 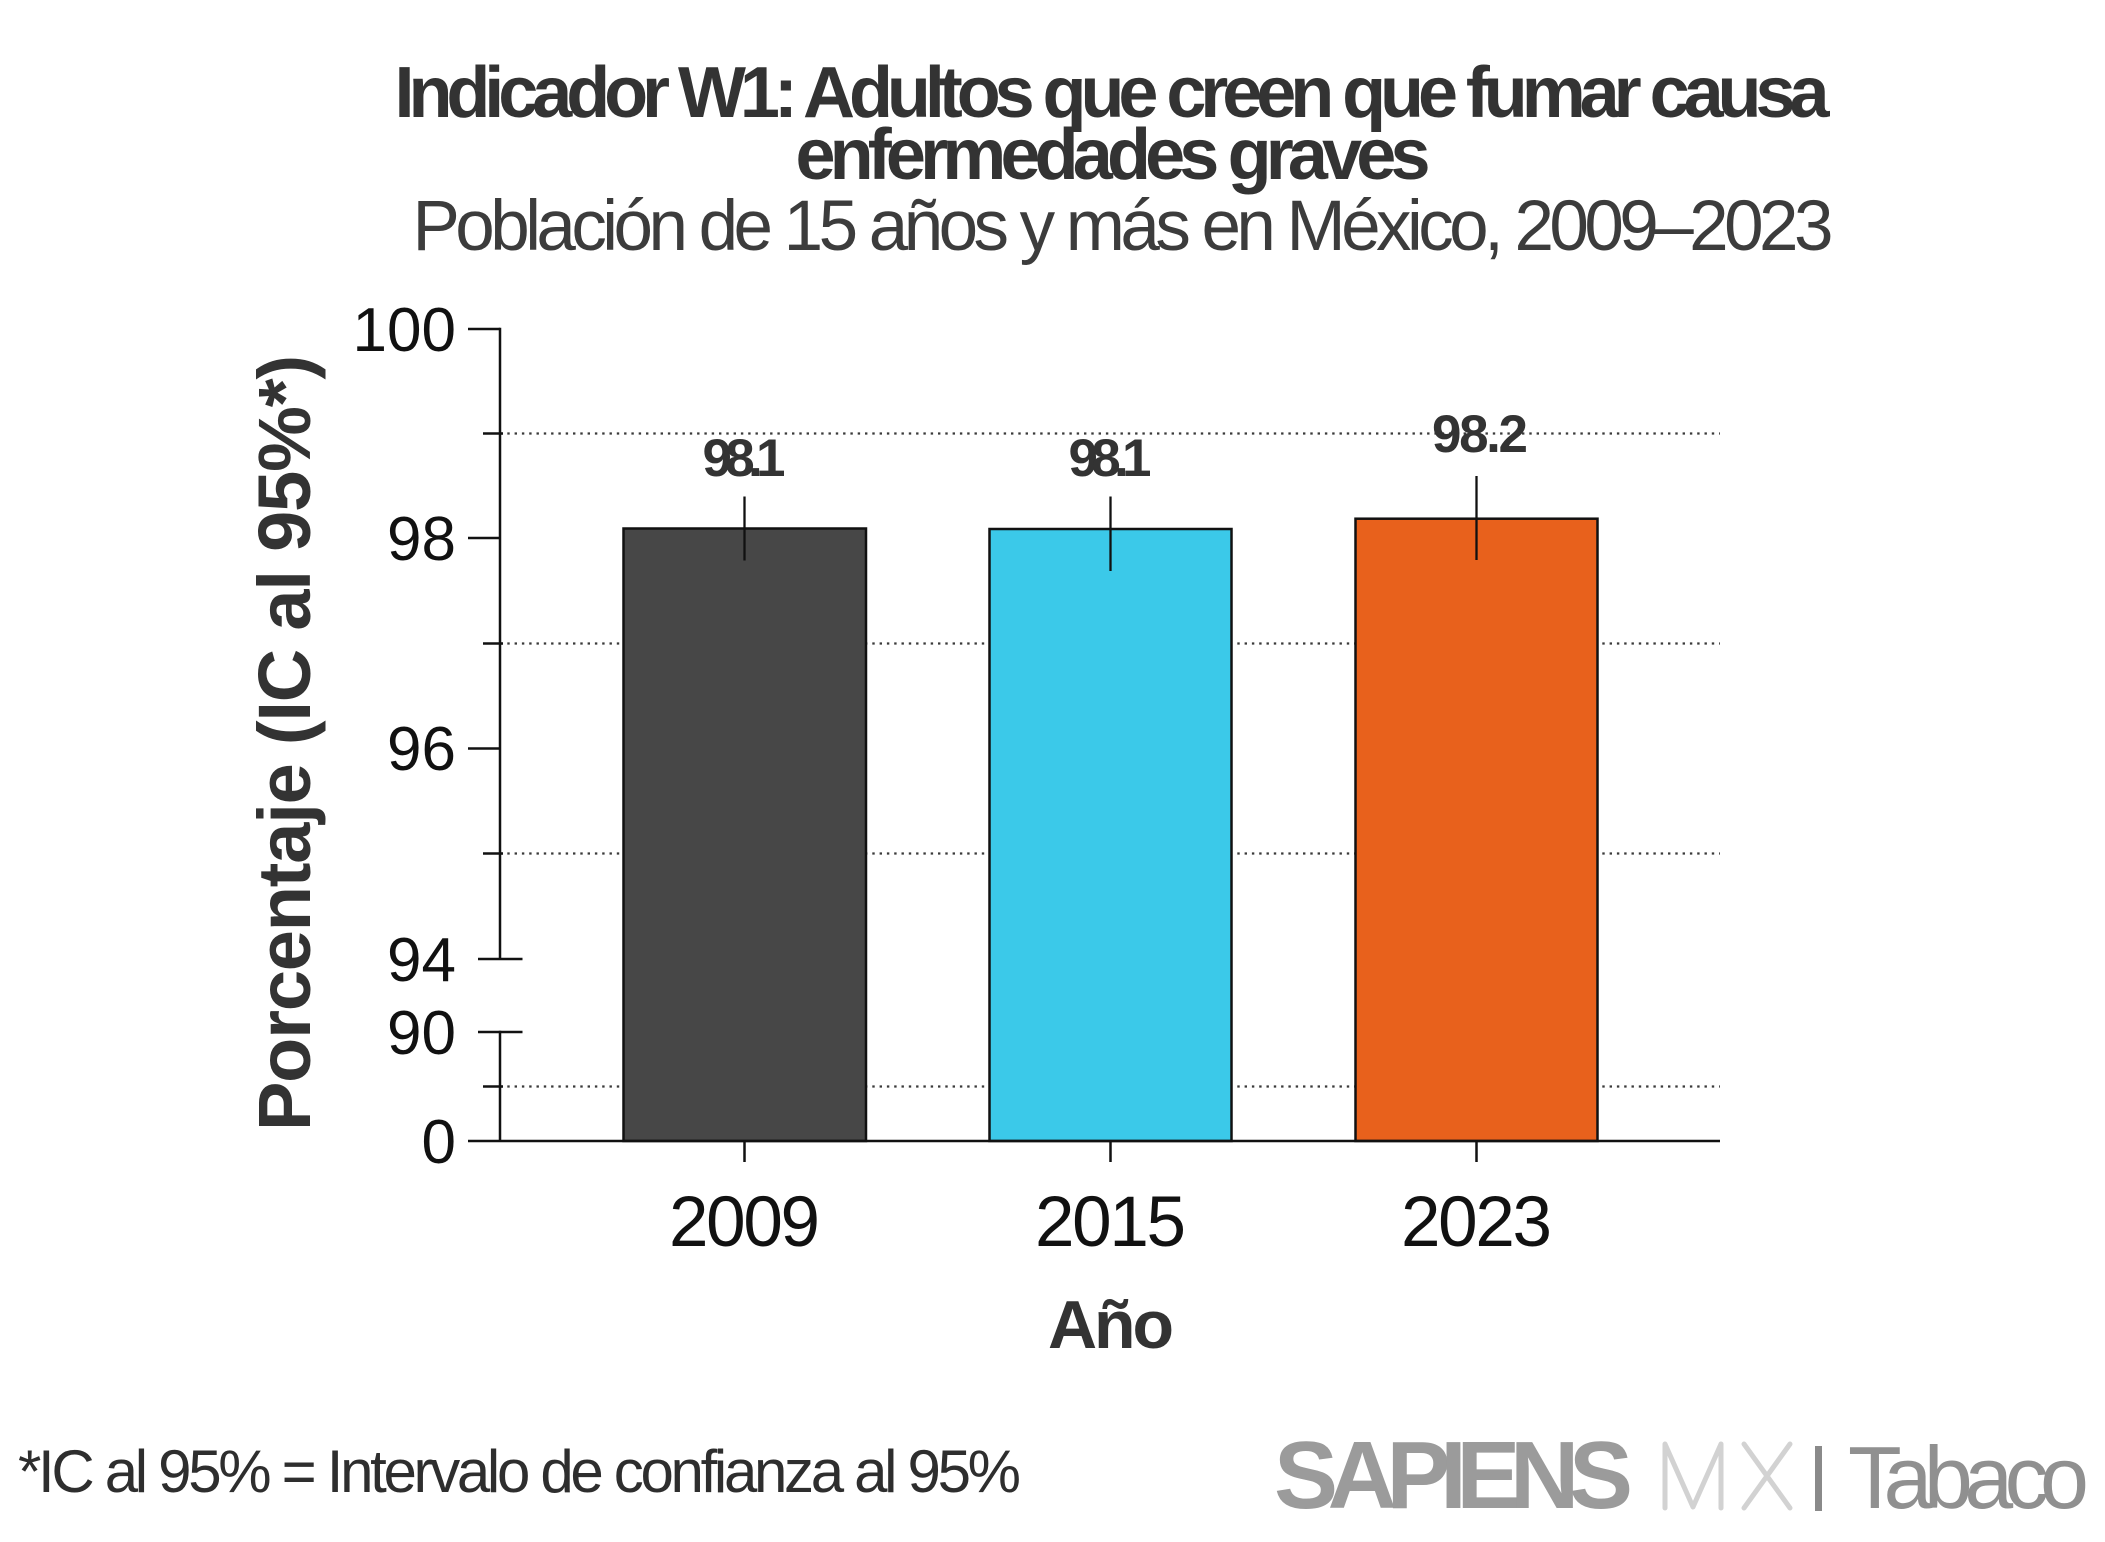 What do you see at coordinates (439, 1142) in the screenshot?
I see `svg-text: 0` at bounding box center [439, 1142].